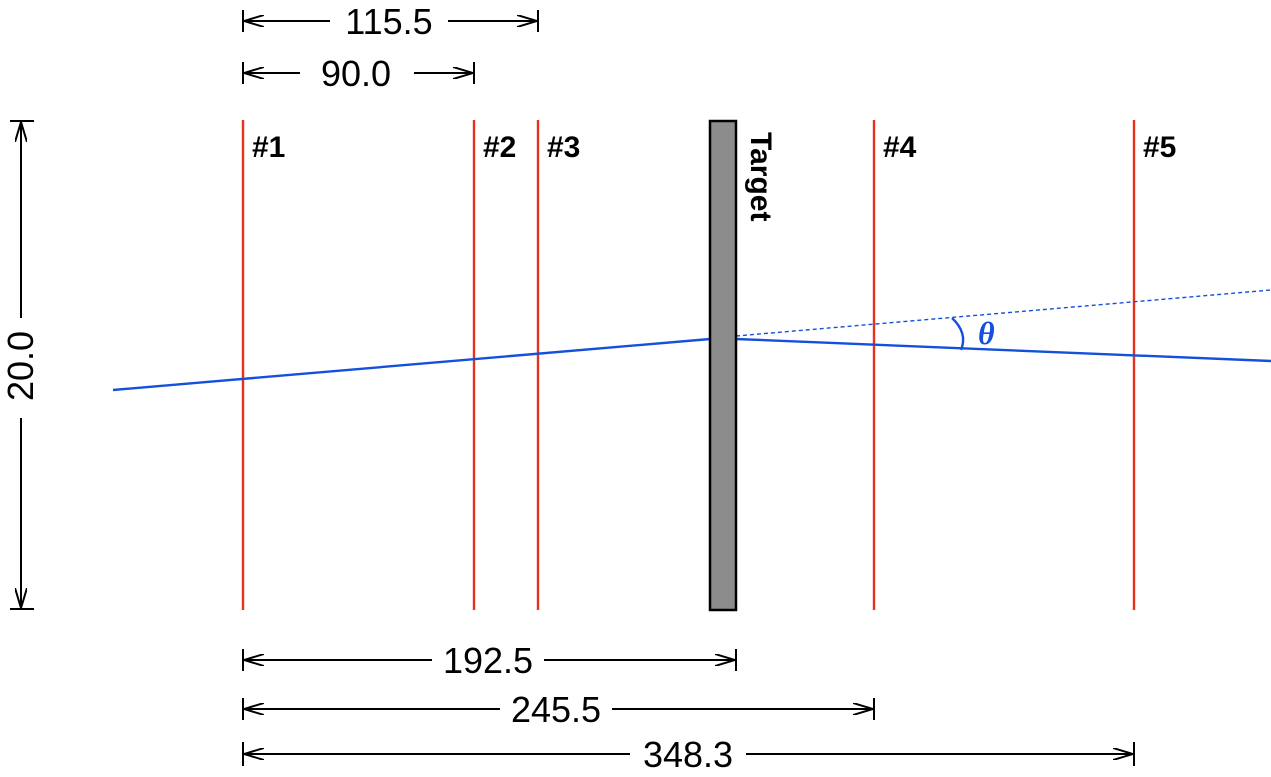 The width and height of the screenshot is (1271, 777). I want to click on dimension-detector1-to-detector5: 348.3, so click(688, 754).